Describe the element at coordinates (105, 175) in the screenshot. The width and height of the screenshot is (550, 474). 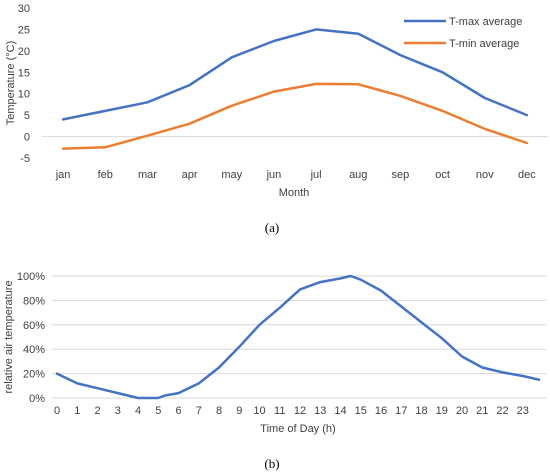
I see `a-x-tick-label: feb` at that location.